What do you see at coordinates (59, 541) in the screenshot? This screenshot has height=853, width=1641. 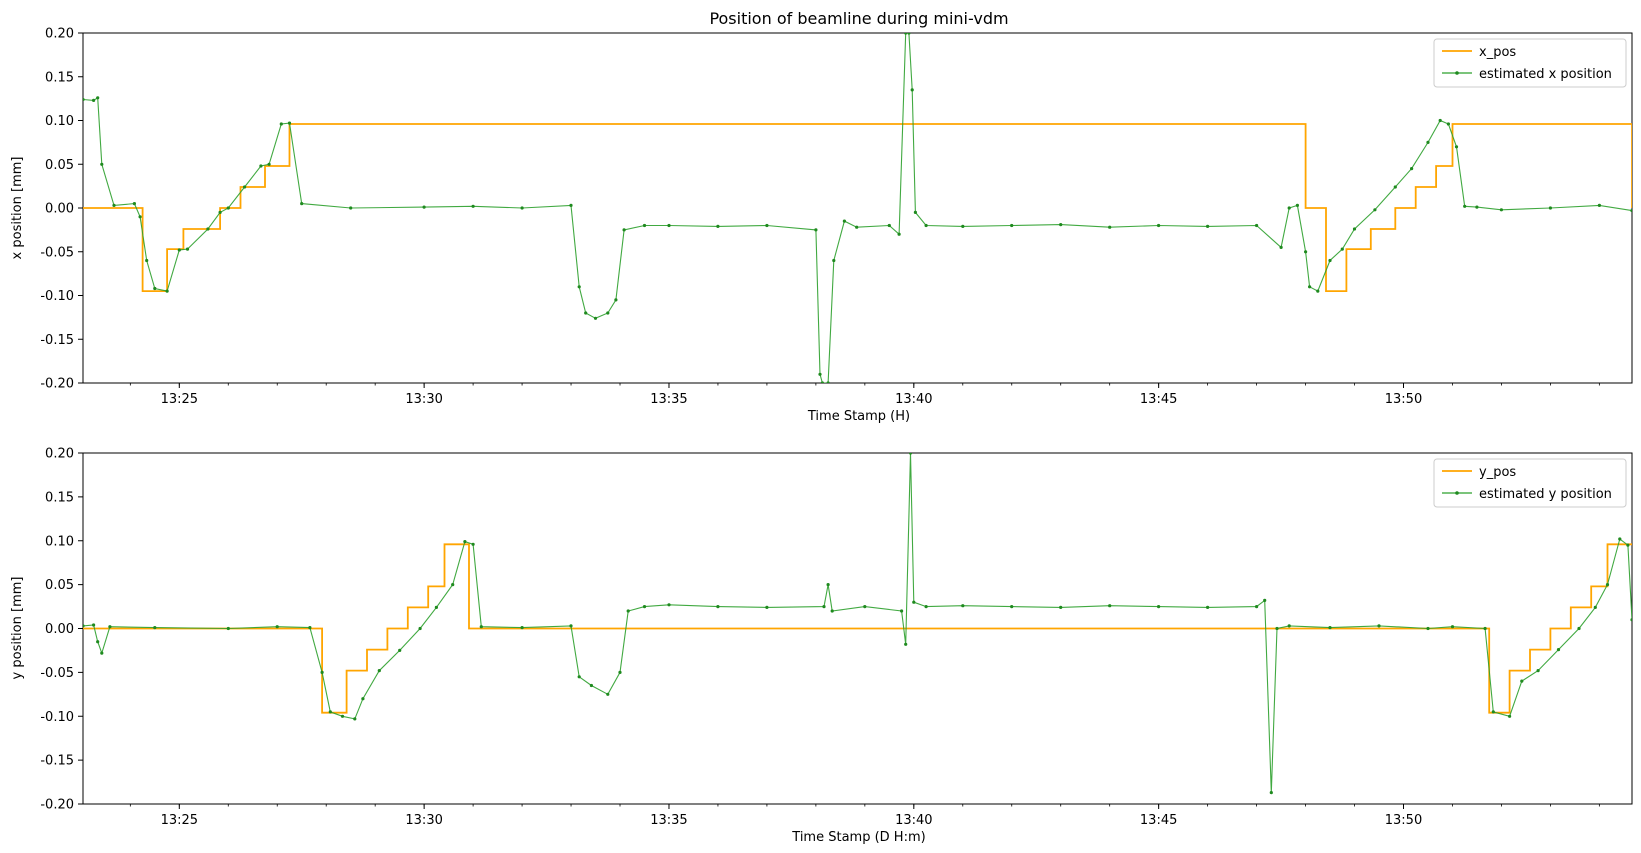 I see `y-ytick-label: 0.10` at bounding box center [59, 541].